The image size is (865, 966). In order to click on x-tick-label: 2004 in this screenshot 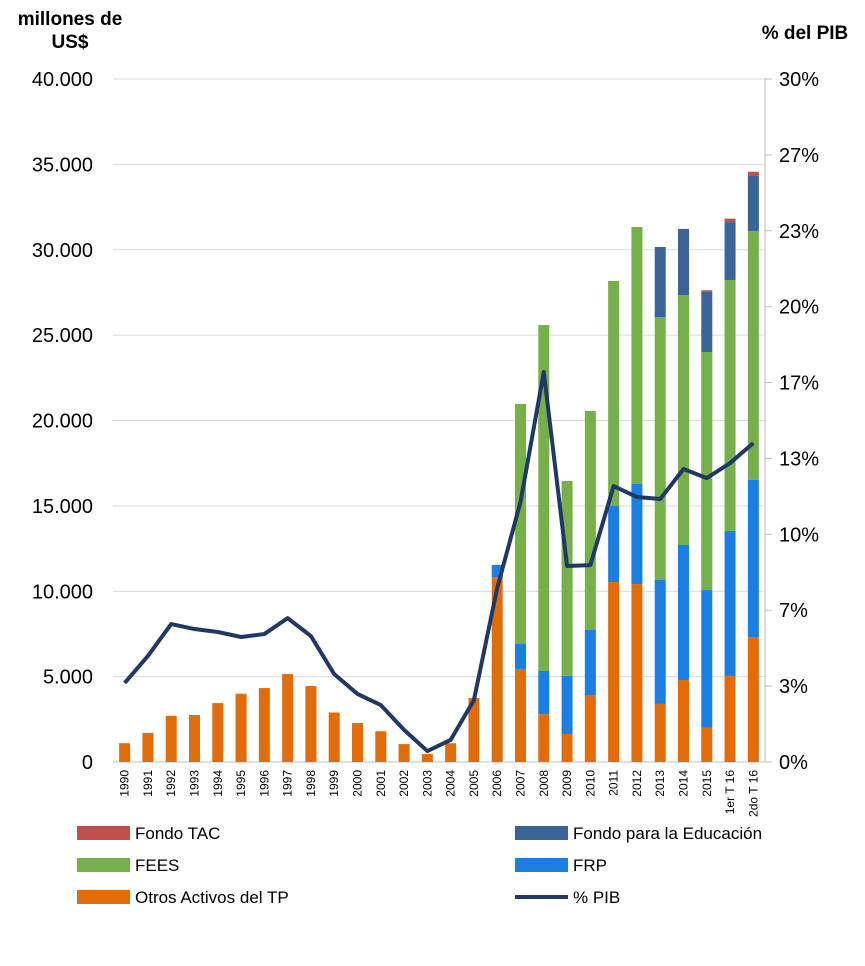, I will do `click(451, 783)`.